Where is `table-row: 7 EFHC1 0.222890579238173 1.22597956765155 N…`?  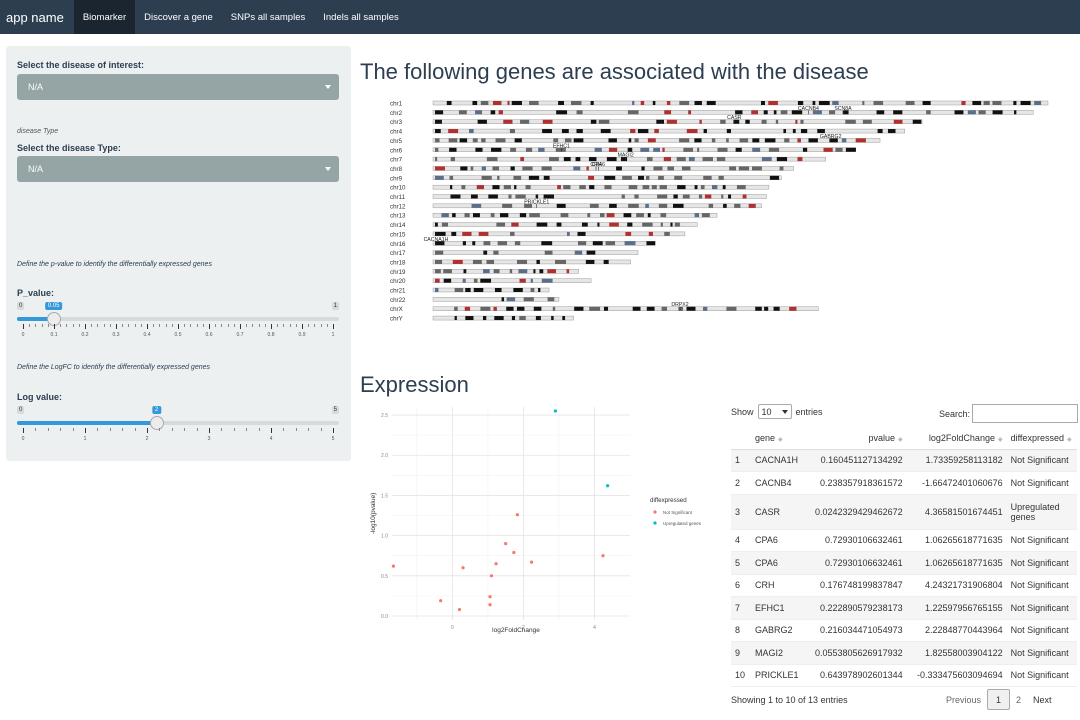 table-row: 7 EFHC1 0.222890579238173 1.22597956765155 N… is located at coordinates (904, 608).